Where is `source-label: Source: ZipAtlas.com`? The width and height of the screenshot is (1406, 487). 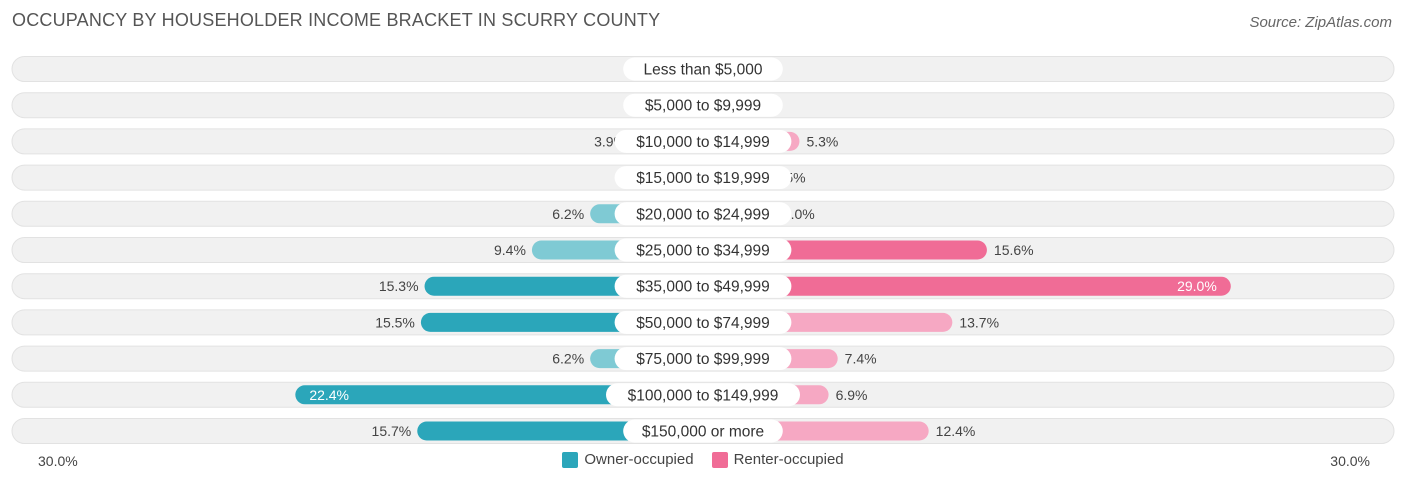
source-label: Source: ZipAtlas.com is located at coordinates (1320, 22).